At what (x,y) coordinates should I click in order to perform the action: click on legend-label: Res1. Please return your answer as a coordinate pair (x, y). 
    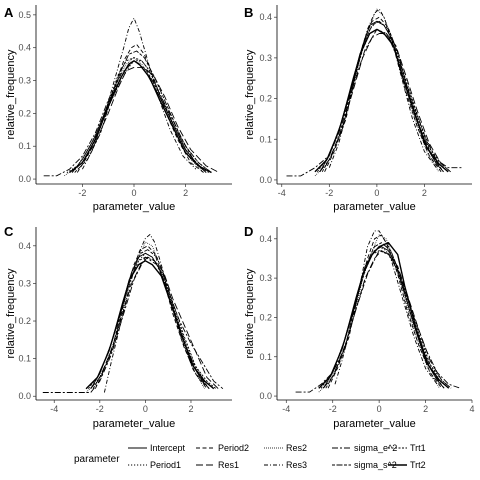
    Looking at the image, I should click on (228, 465).